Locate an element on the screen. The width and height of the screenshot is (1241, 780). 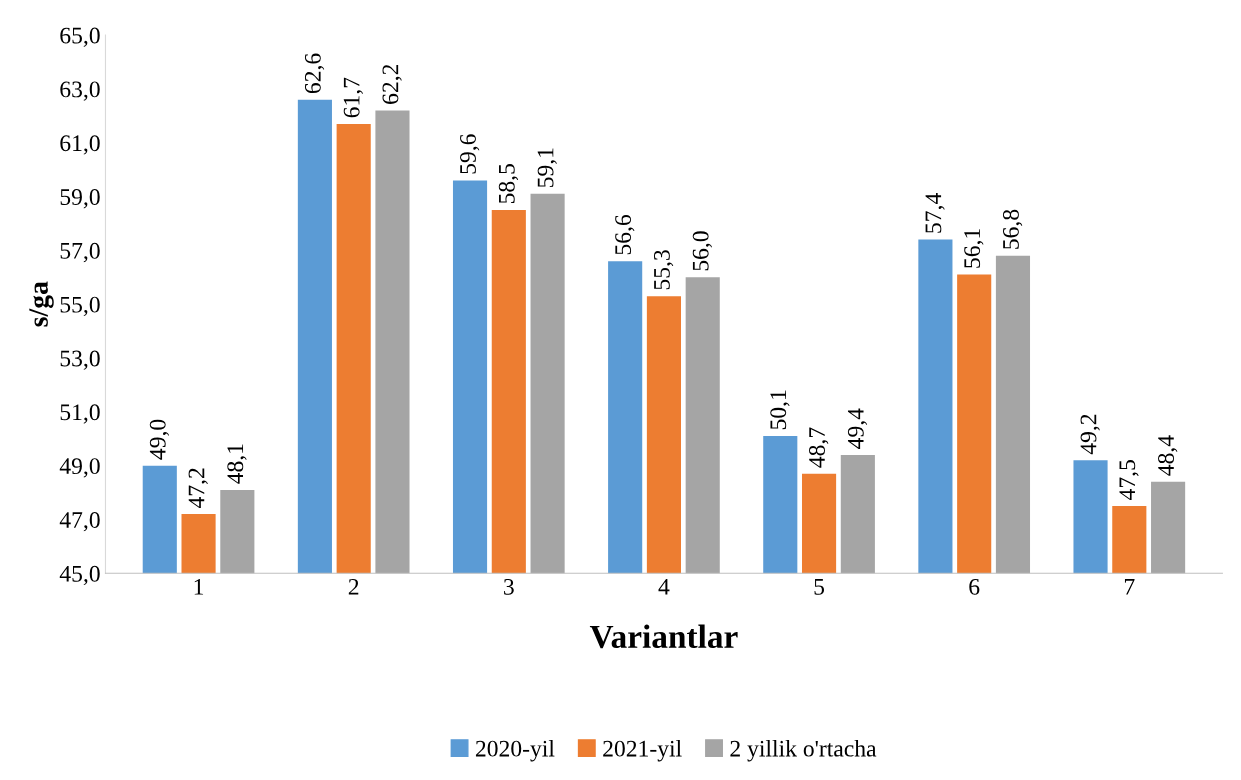
x-axis-title: Variantlar is located at coordinates (663, 636).